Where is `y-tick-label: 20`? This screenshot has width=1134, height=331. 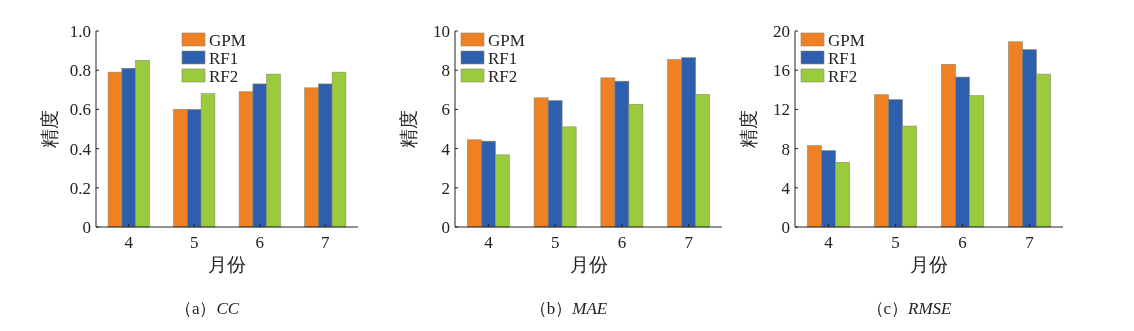
y-tick-label: 20 is located at coordinates (781, 31).